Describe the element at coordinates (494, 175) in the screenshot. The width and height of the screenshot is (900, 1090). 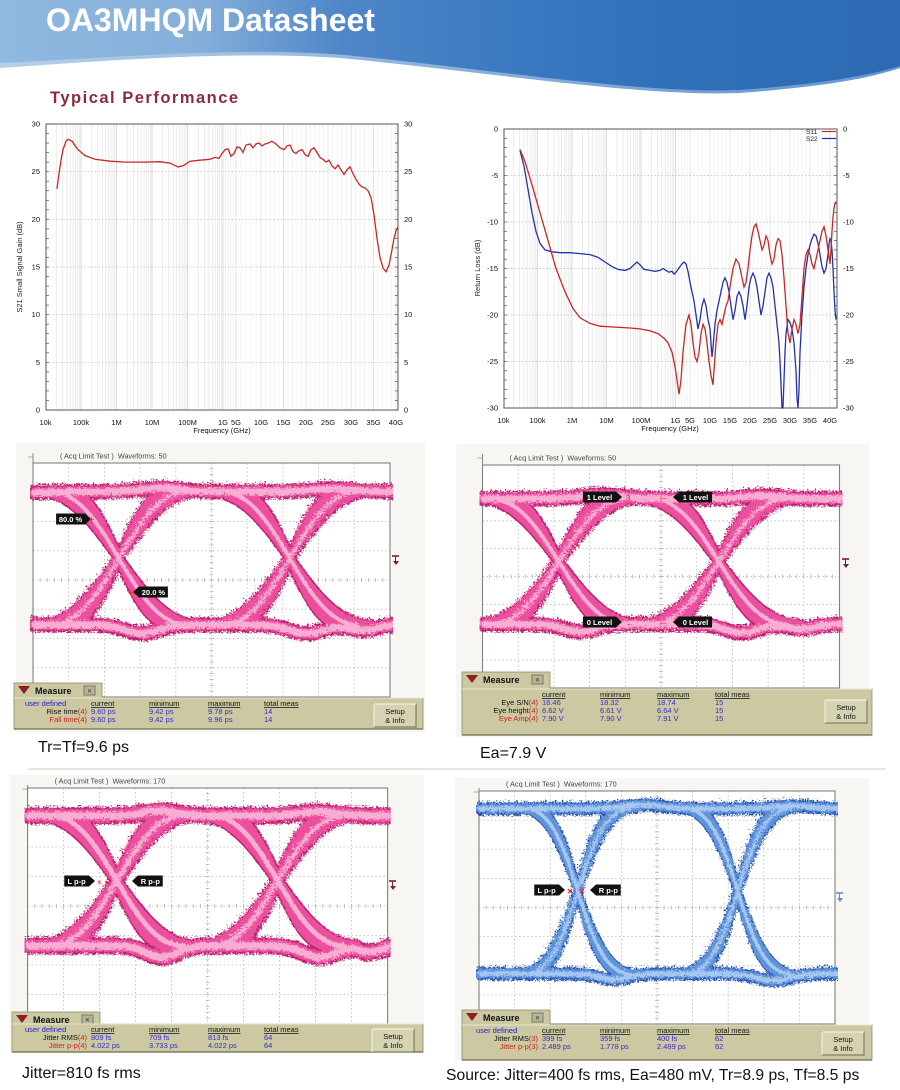
I see `svg-text: -5` at that location.